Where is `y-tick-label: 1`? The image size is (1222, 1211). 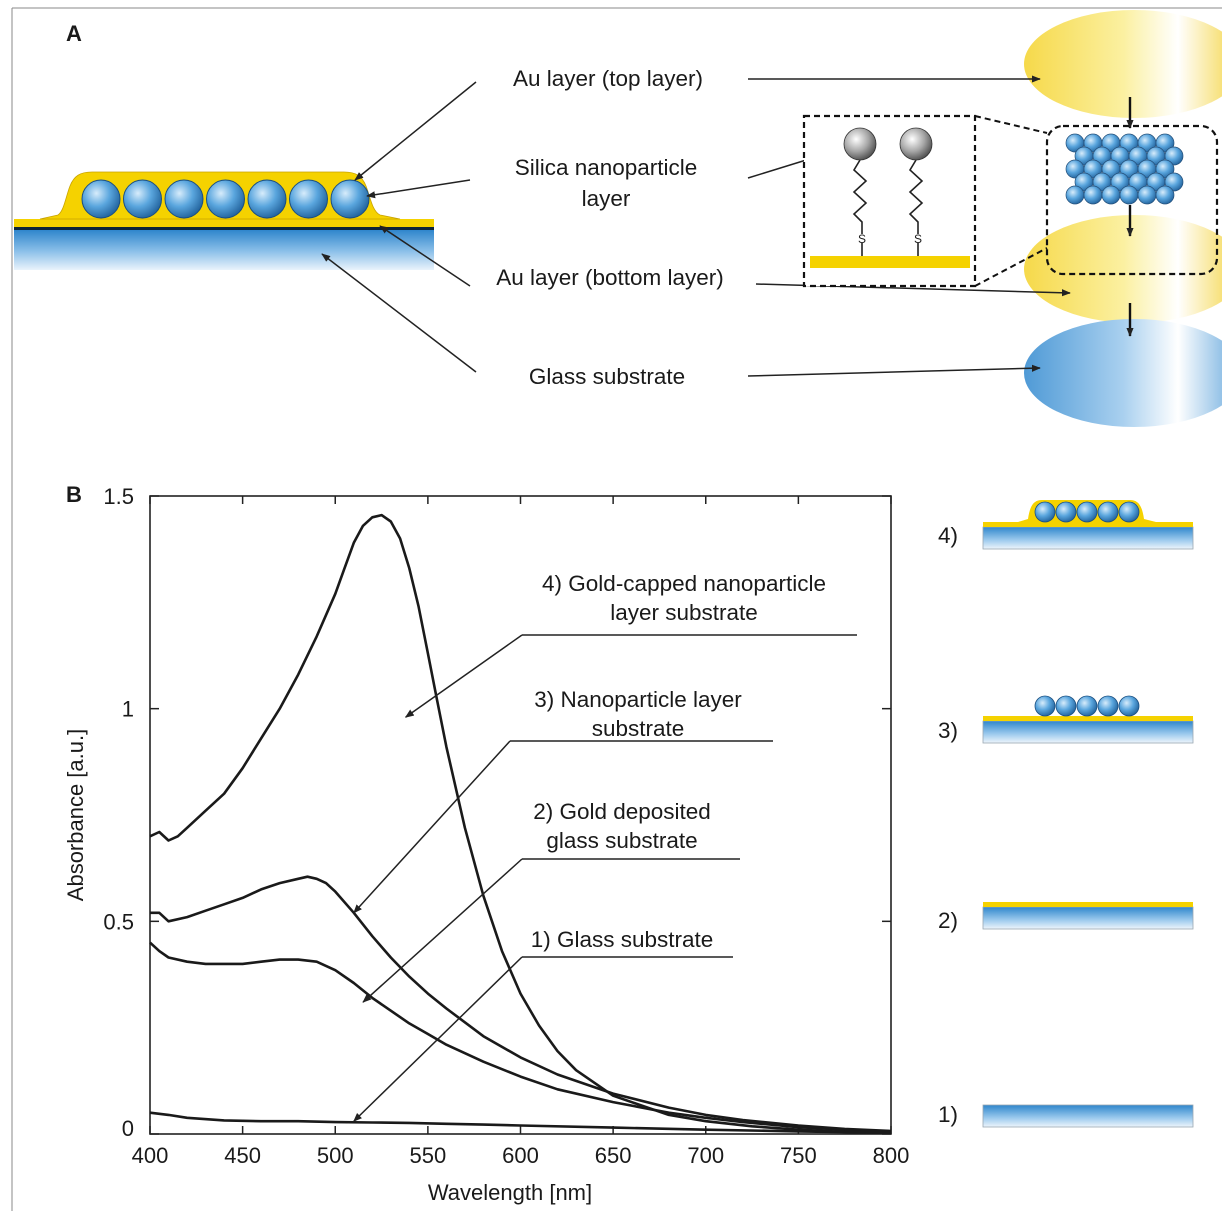 y-tick-label: 1 is located at coordinates (128, 709).